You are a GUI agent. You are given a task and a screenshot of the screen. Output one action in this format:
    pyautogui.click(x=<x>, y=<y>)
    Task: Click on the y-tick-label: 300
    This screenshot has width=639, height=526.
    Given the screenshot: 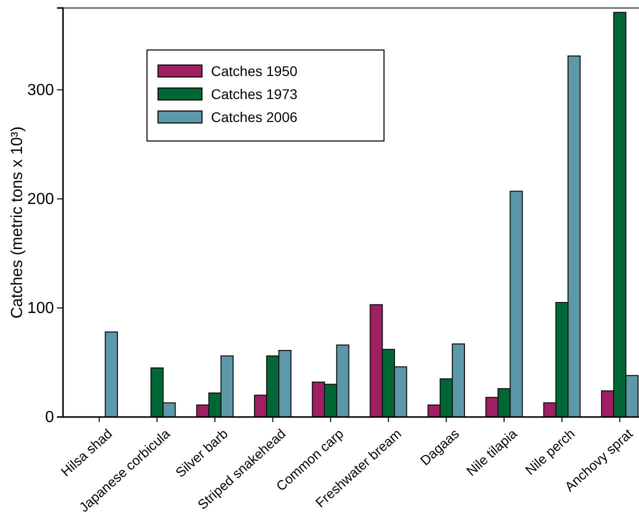 What is the action you would take?
    pyautogui.click(x=40, y=90)
    